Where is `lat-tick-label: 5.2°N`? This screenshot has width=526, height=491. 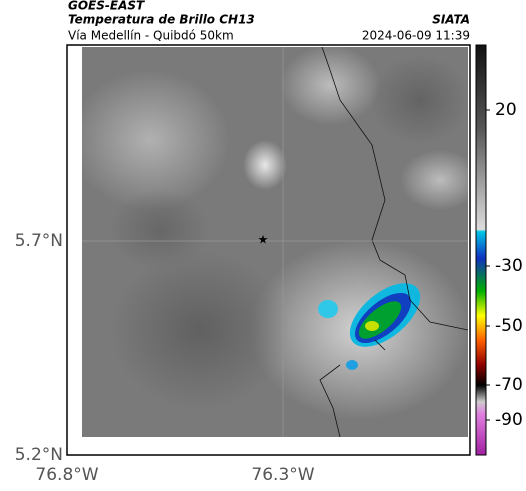 lat-tick-label: 5.2°N is located at coordinates (39, 455).